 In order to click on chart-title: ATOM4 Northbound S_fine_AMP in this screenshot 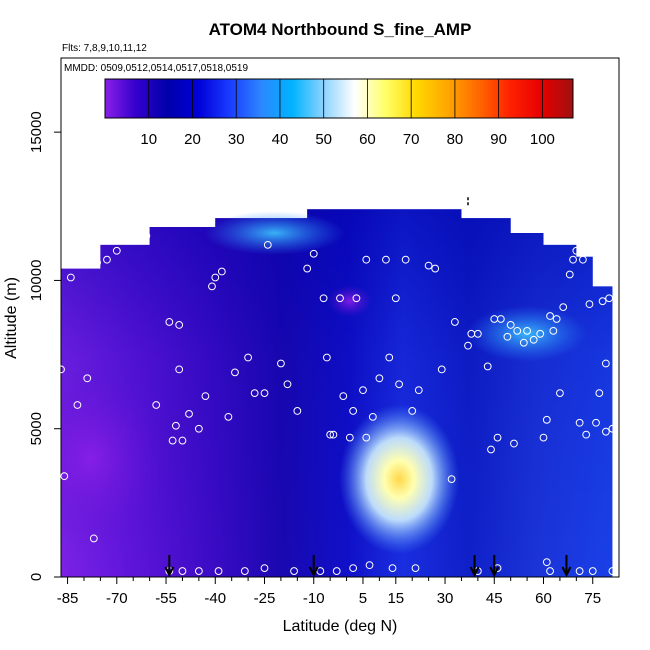, I will do `click(340, 29)`.